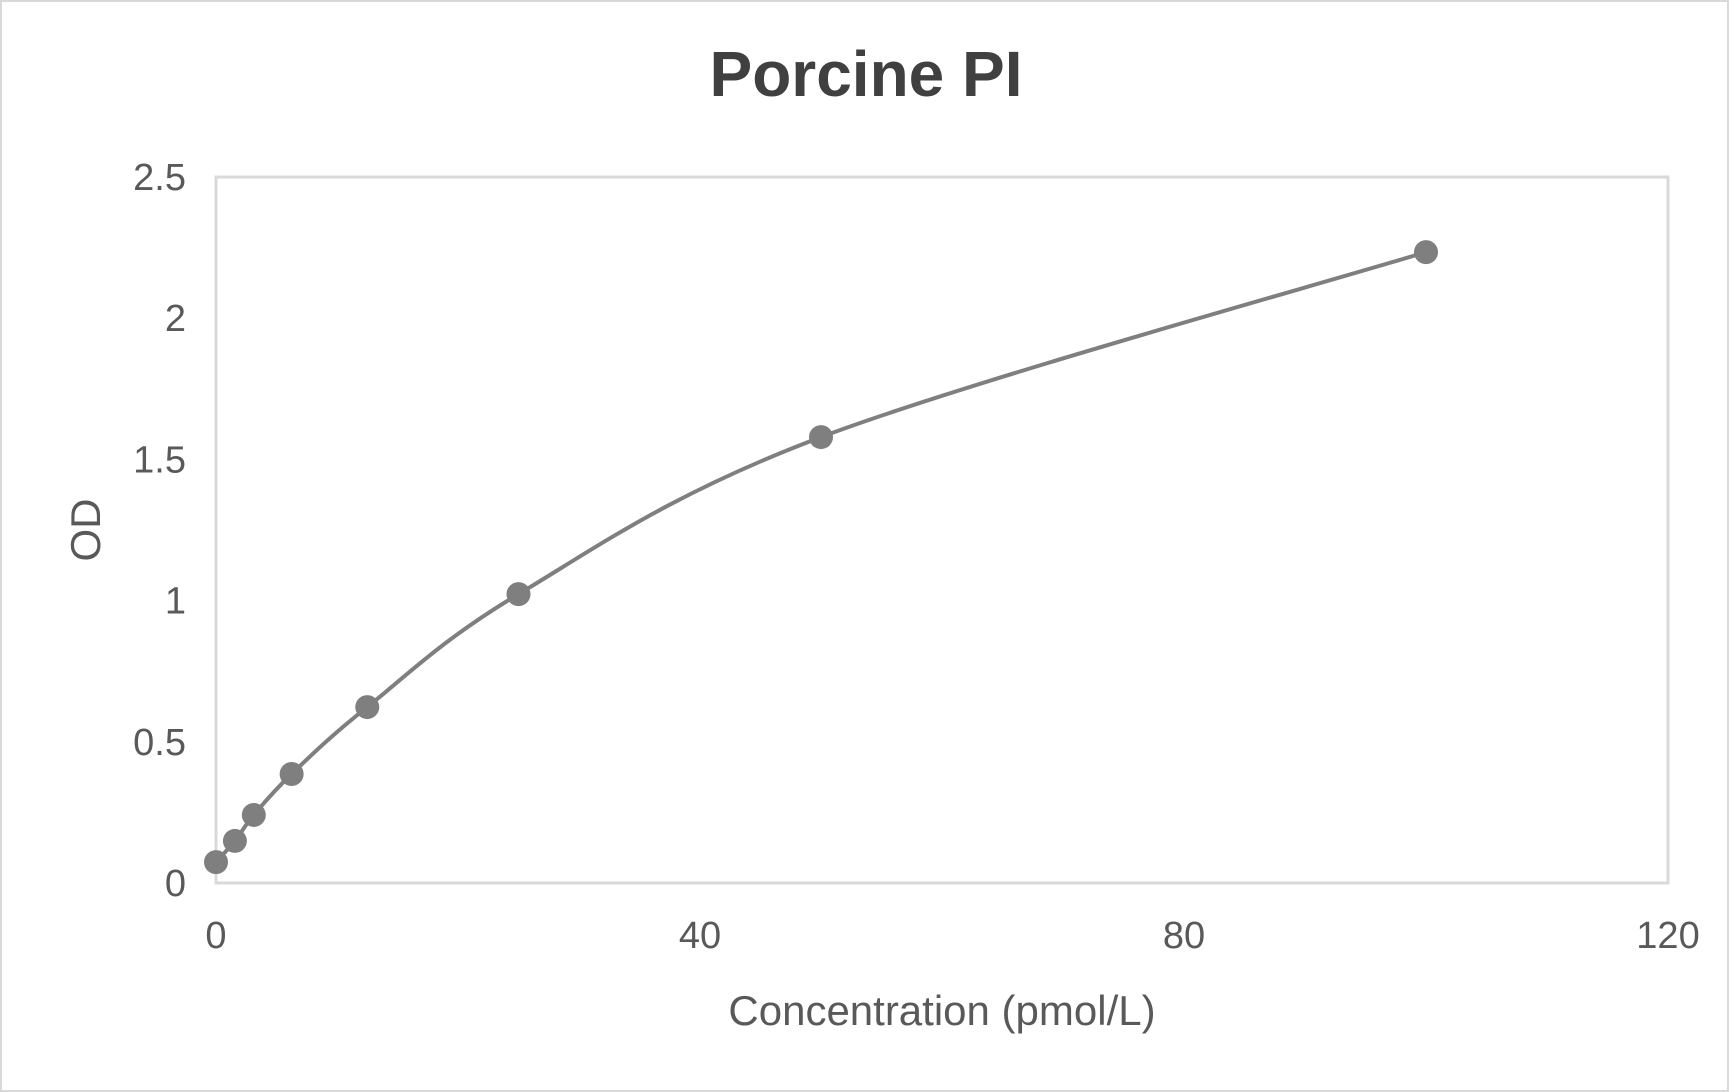  What do you see at coordinates (1667, 936) in the screenshot?
I see `x-tick-label: 120` at bounding box center [1667, 936].